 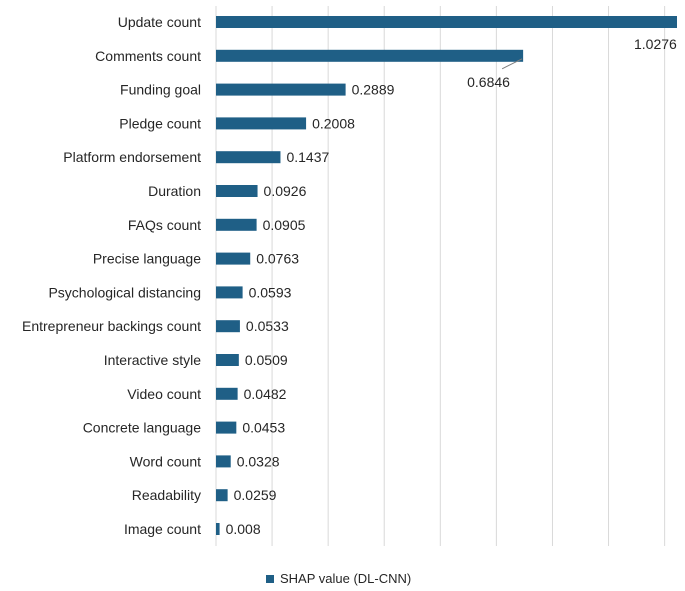 What do you see at coordinates (111, 326) in the screenshot?
I see `category-label: Entrepreneur backings count` at bounding box center [111, 326].